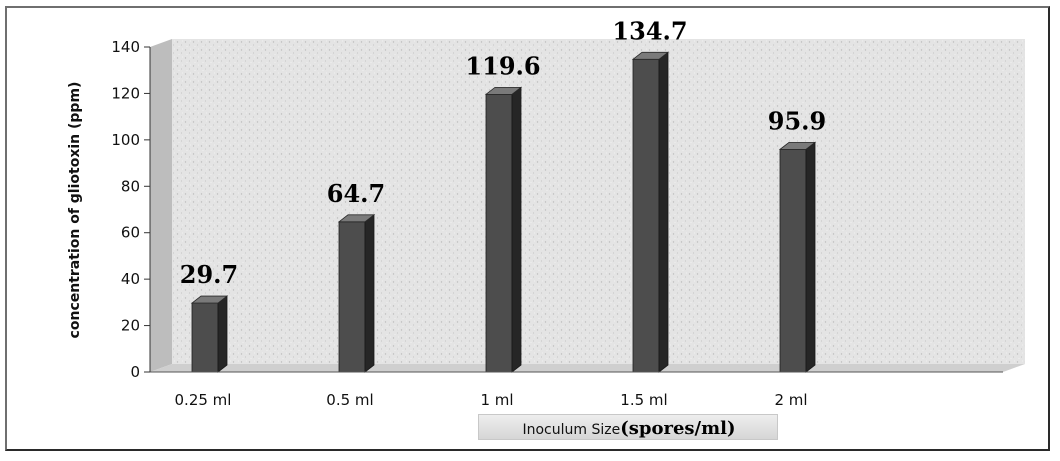  What do you see at coordinates (125, 47) in the screenshot?
I see `y-tick-label: 140` at bounding box center [125, 47].